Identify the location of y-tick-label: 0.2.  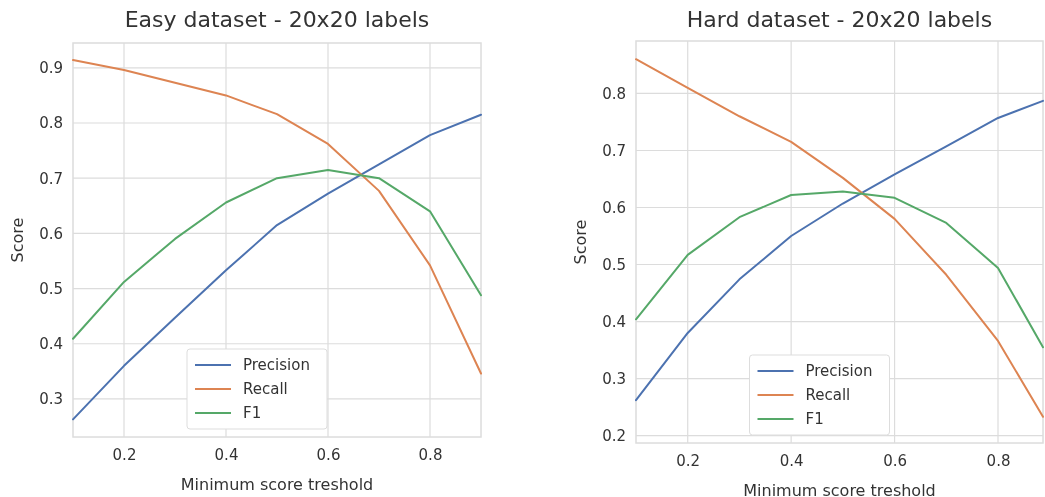
(614, 435).